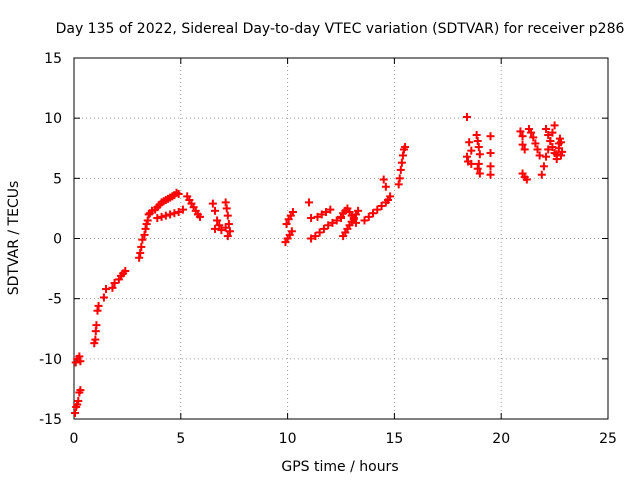 This screenshot has height=480, width=640. What do you see at coordinates (74, 439) in the screenshot?
I see `x-tick-label: 0` at bounding box center [74, 439].